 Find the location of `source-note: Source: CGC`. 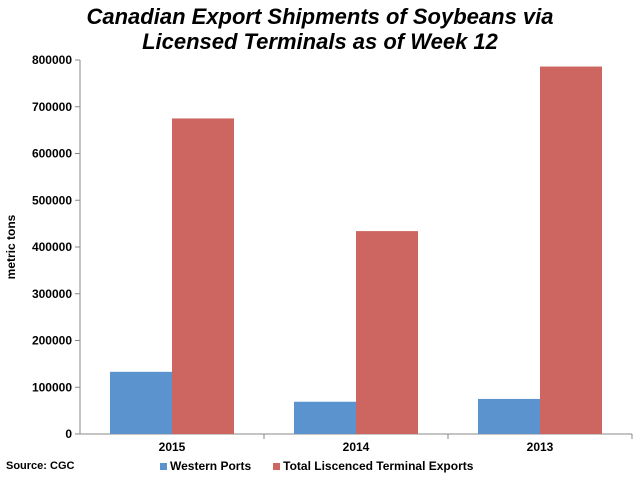

source-note: Source: CGC is located at coordinates (40, 466).